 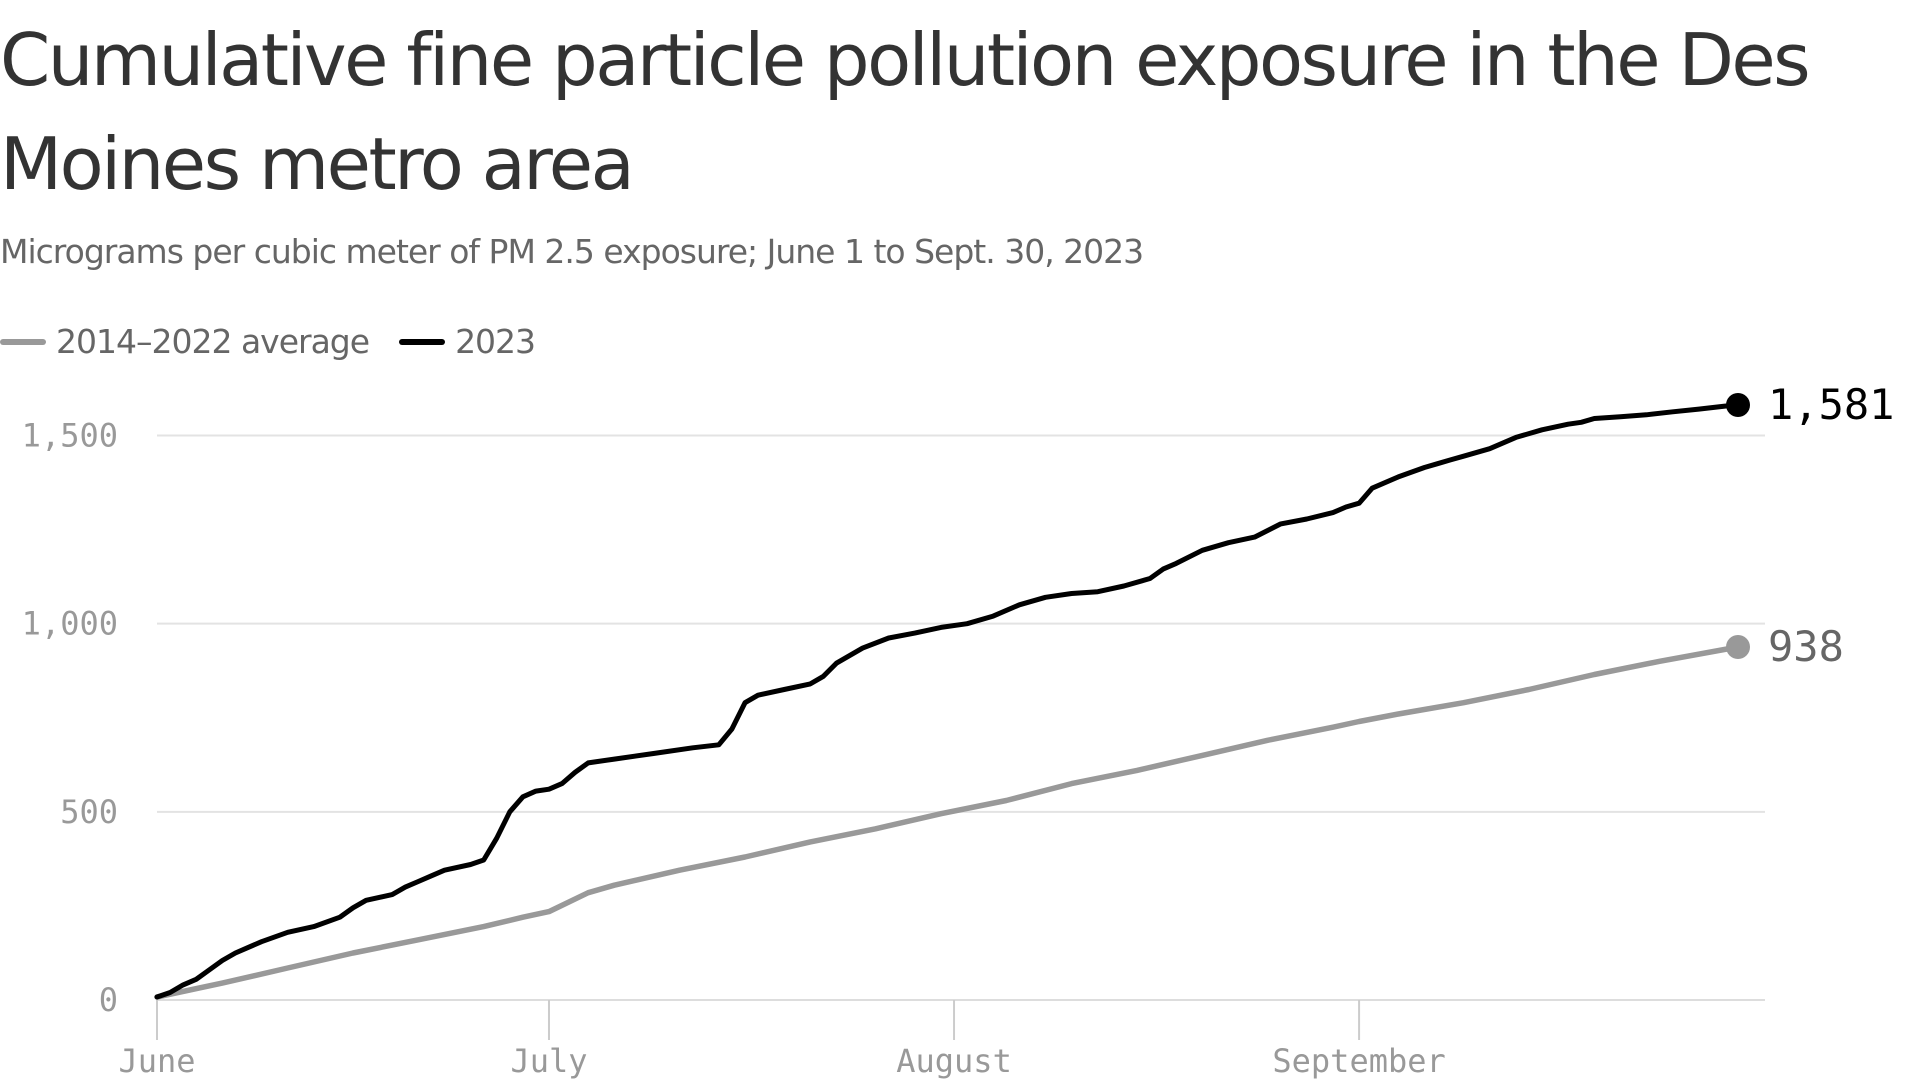 What do you see at coordinates (70, 717) in the screenshot?
I see `y-axis-ticks: 0 500 1,000 1,500` at bounding box center [70, 717].